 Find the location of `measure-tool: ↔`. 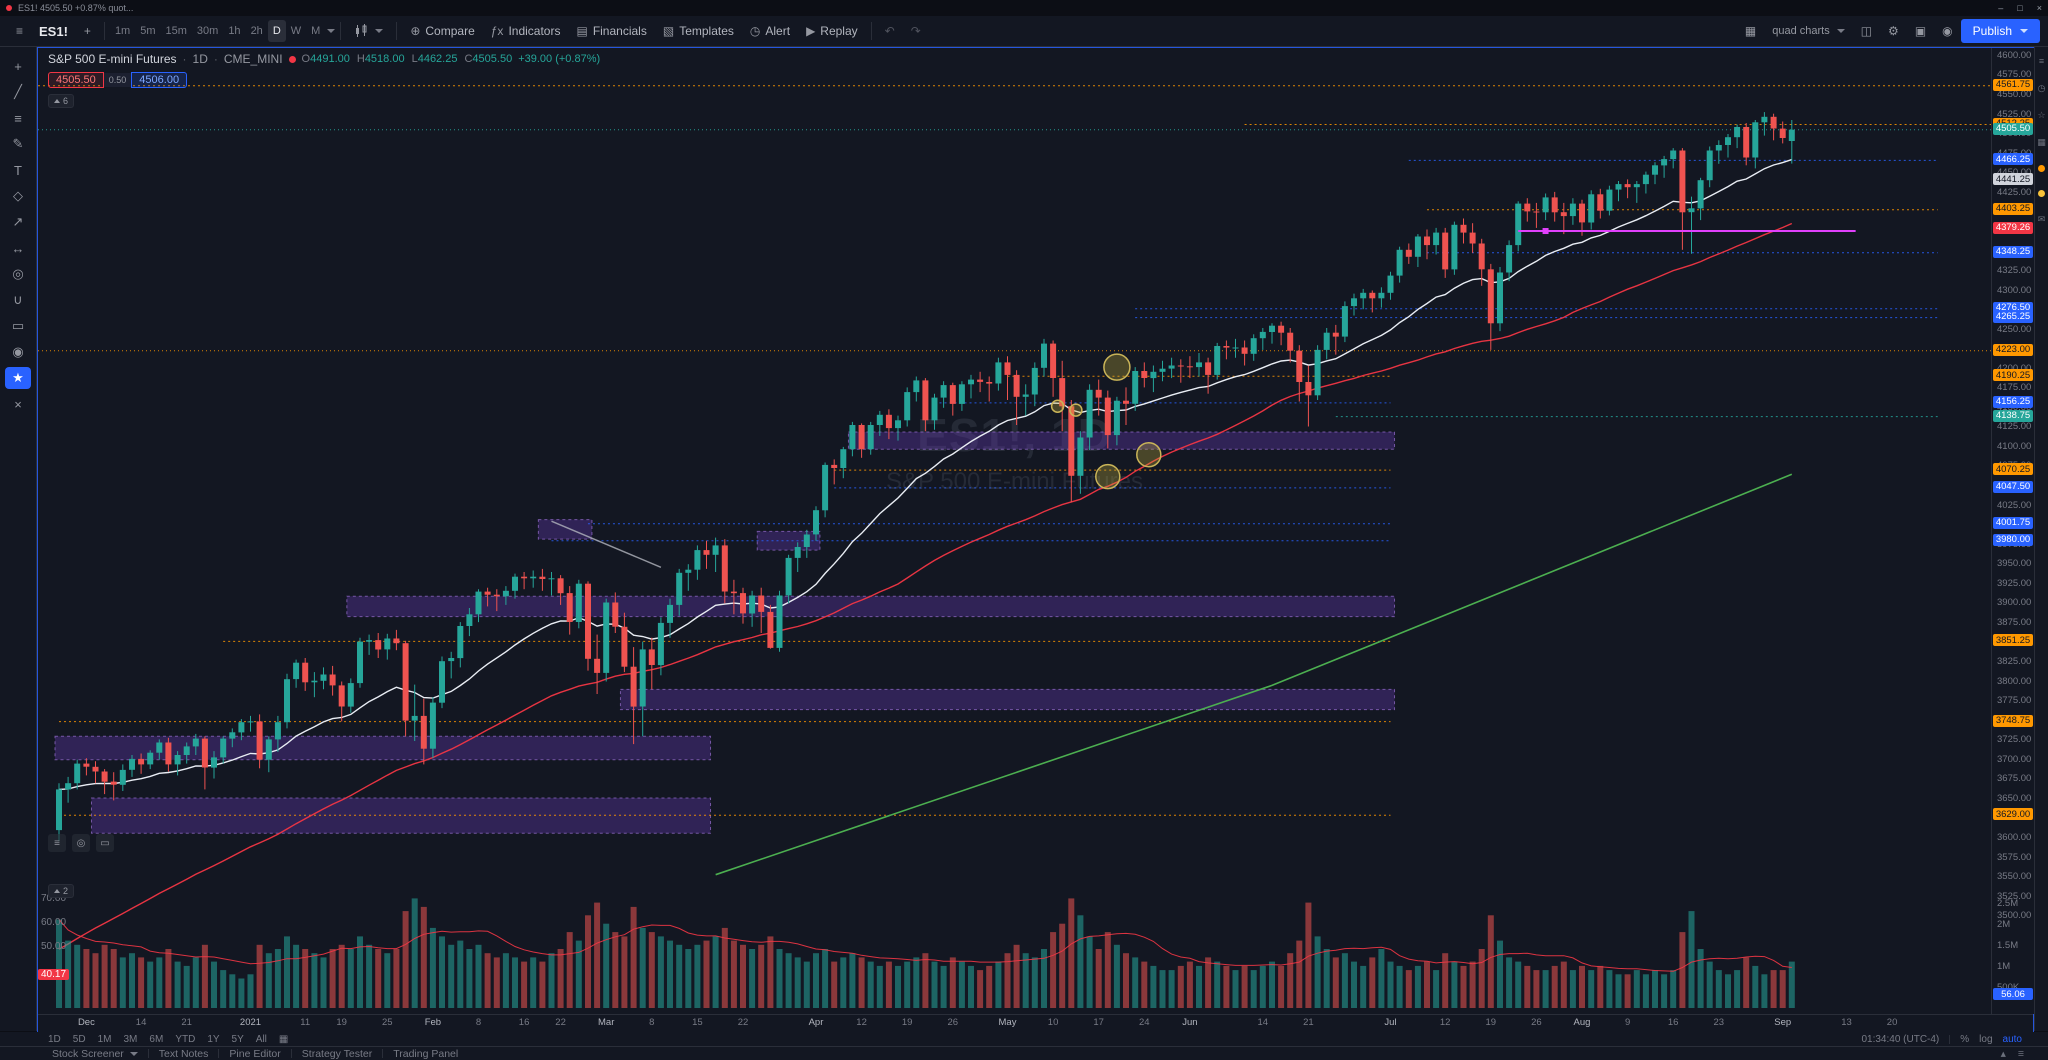

measure-tool: ↔ is located at coordinates (18, 248).